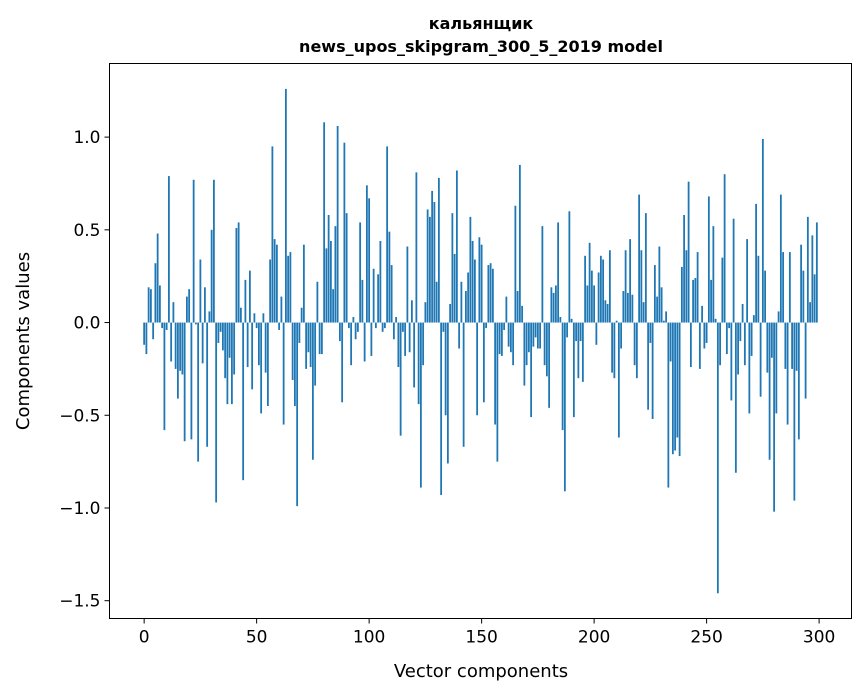  I want to click on x-tick-label: 150, so click(481, 638).